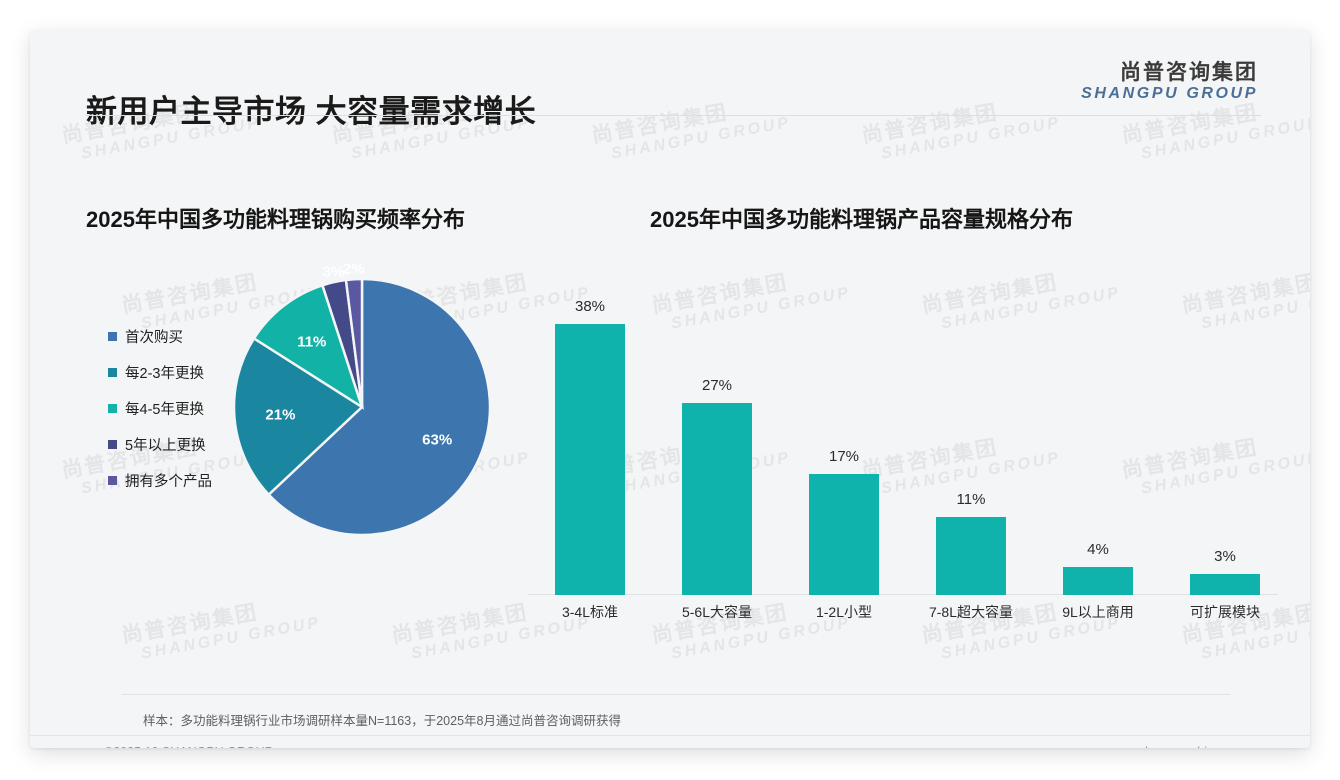 The image size is (1340, 780). What do you see at coordinates (353, 269) in the screenshot?
I see `pie-value-label: 2%` at bounding box center [353, 269].